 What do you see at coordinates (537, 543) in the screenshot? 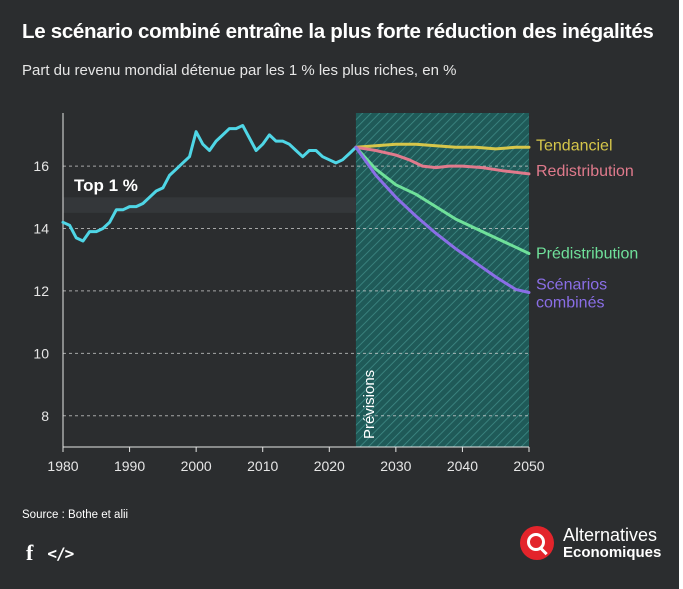
I see `magnifier-logo-icon` at bounding box center [537, 543].